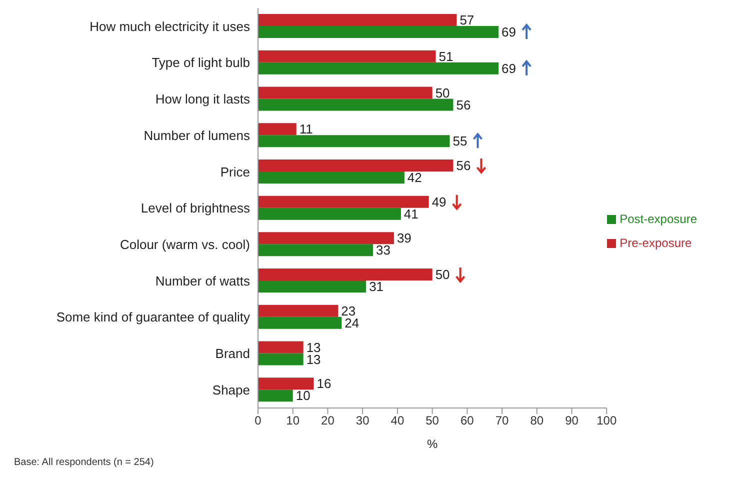  I want to click on x-axis-title: %, so click(432, 444).